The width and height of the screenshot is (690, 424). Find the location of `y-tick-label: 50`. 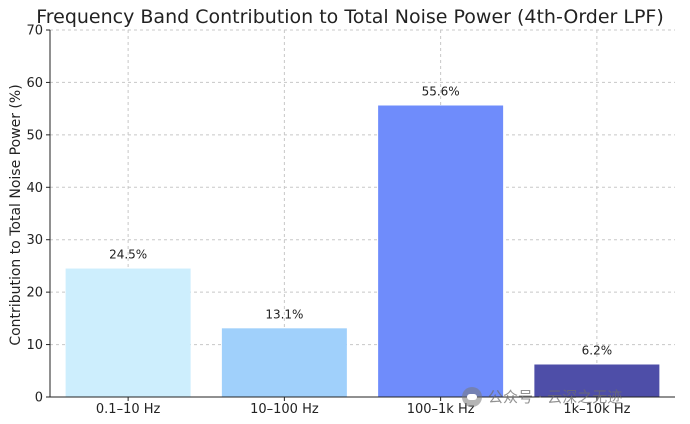

y-tick-label: 50 is located at coordinates (34, 135).